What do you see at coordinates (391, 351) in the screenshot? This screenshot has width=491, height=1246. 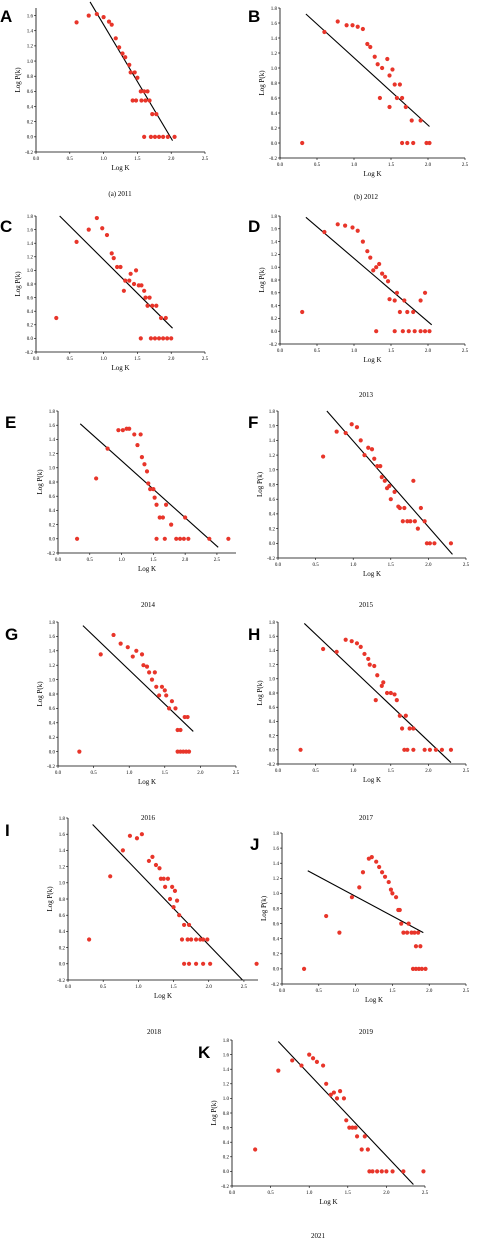 I see `x-tick-label: 1.5` at bounding box center [391, 351].